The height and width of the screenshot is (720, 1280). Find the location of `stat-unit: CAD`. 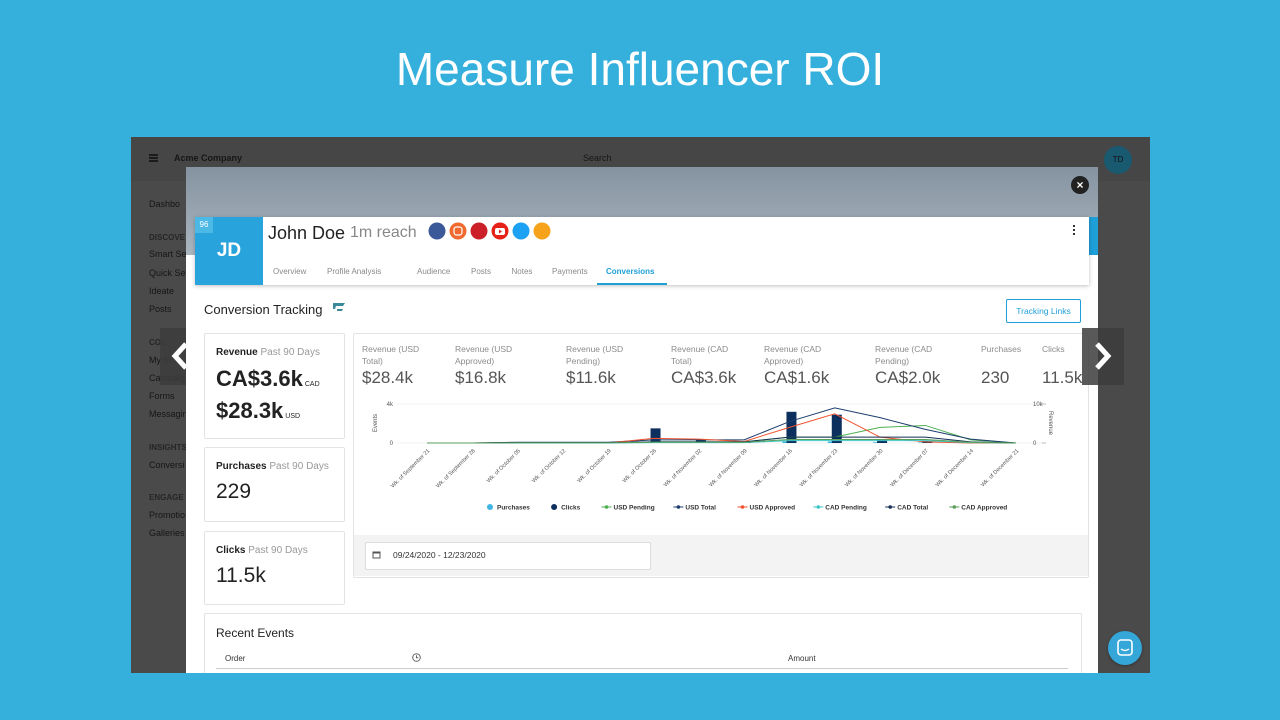

stat-unit: CAD is located at coordinates (312, 384).